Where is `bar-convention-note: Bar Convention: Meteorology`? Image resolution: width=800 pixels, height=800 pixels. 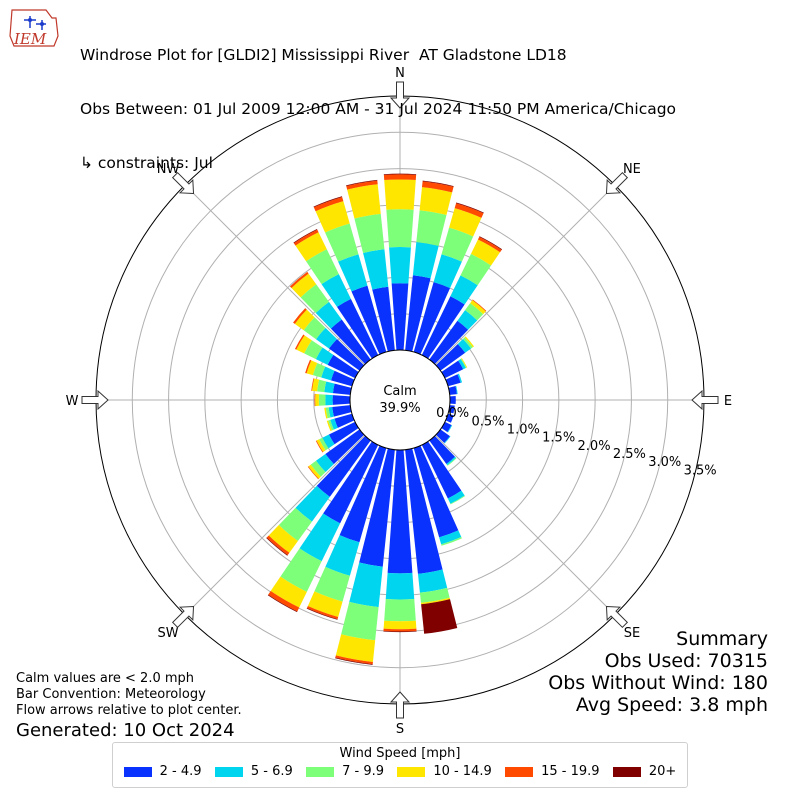 bar-convention-note: Bar Convention: Meteorology is located at coordinates (111, 694).